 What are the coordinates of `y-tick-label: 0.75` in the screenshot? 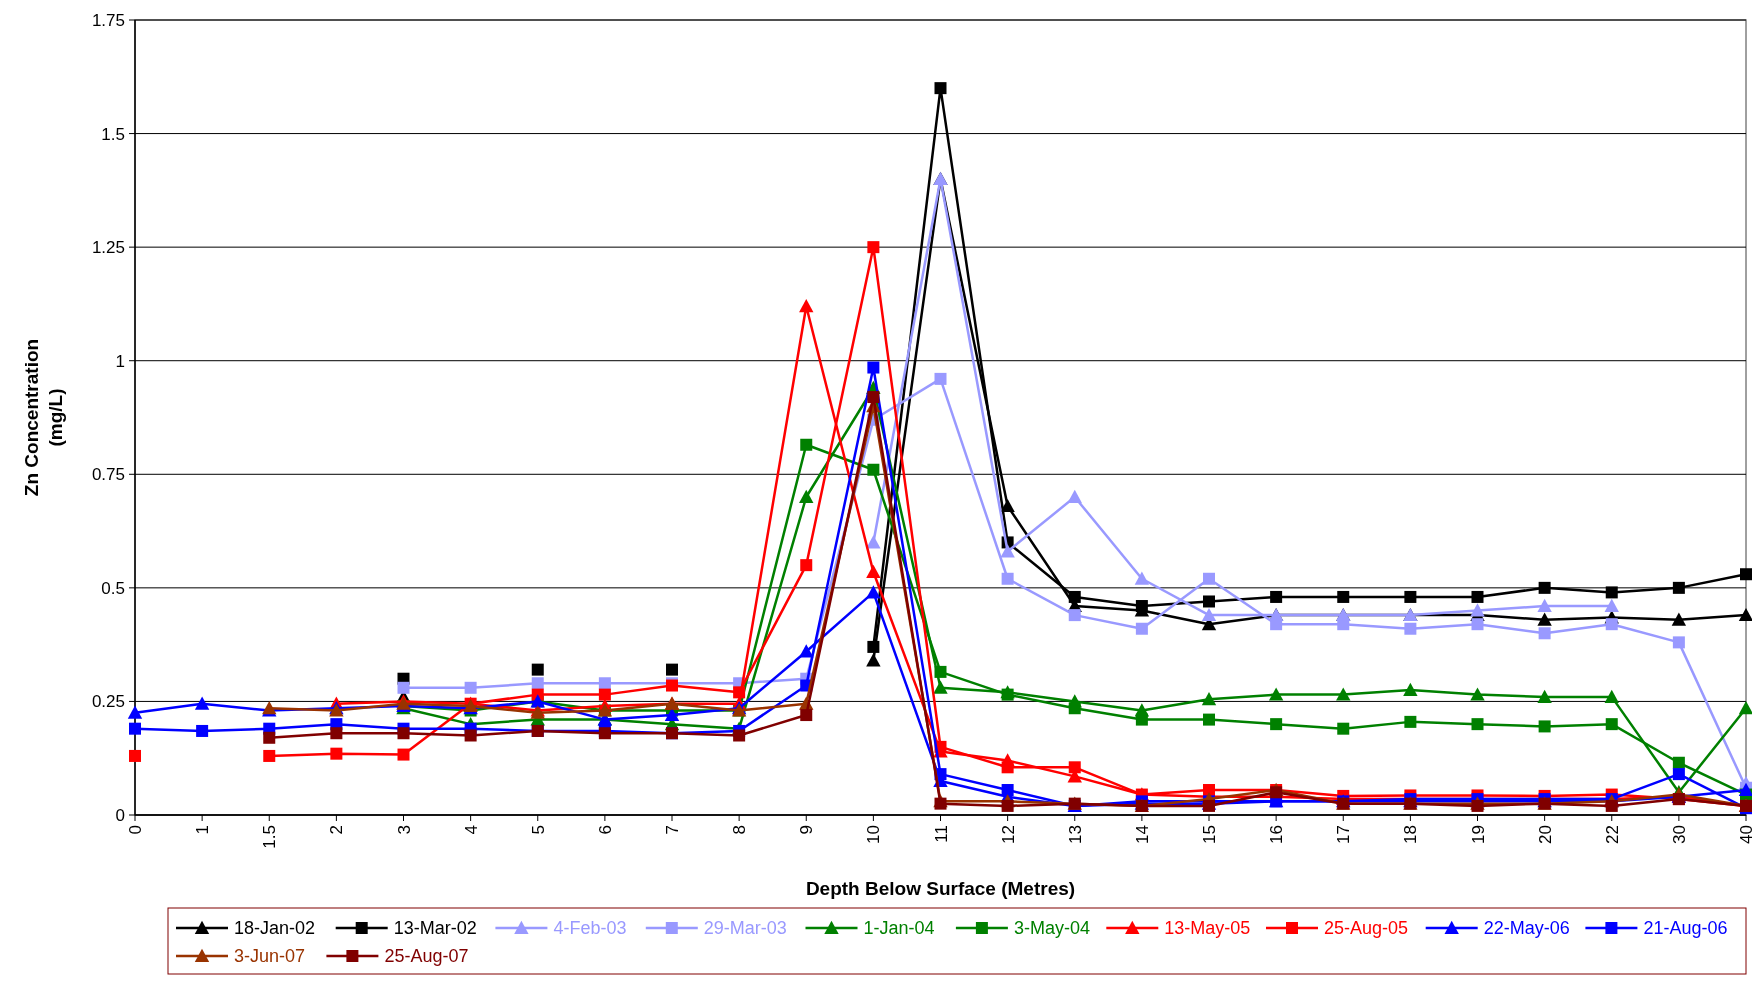 It's located at (108, 475).